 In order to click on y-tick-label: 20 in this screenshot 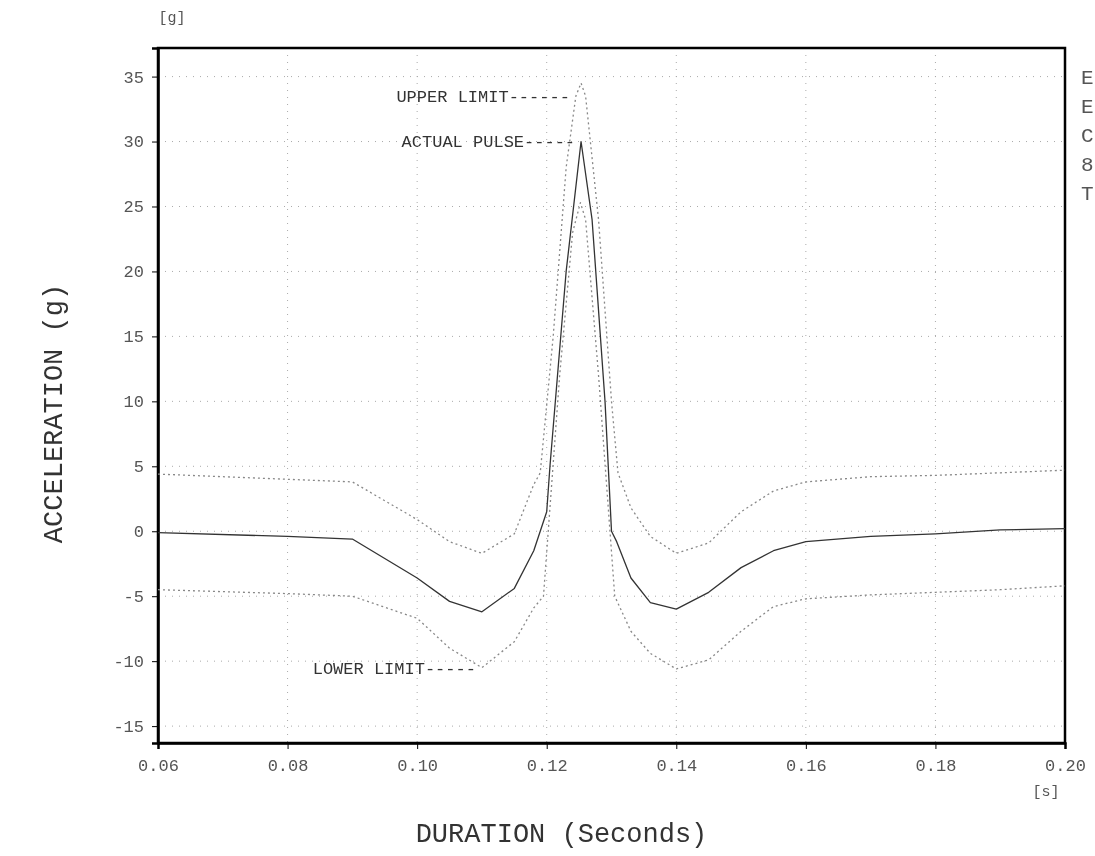, I will do `click(133, 273)`.